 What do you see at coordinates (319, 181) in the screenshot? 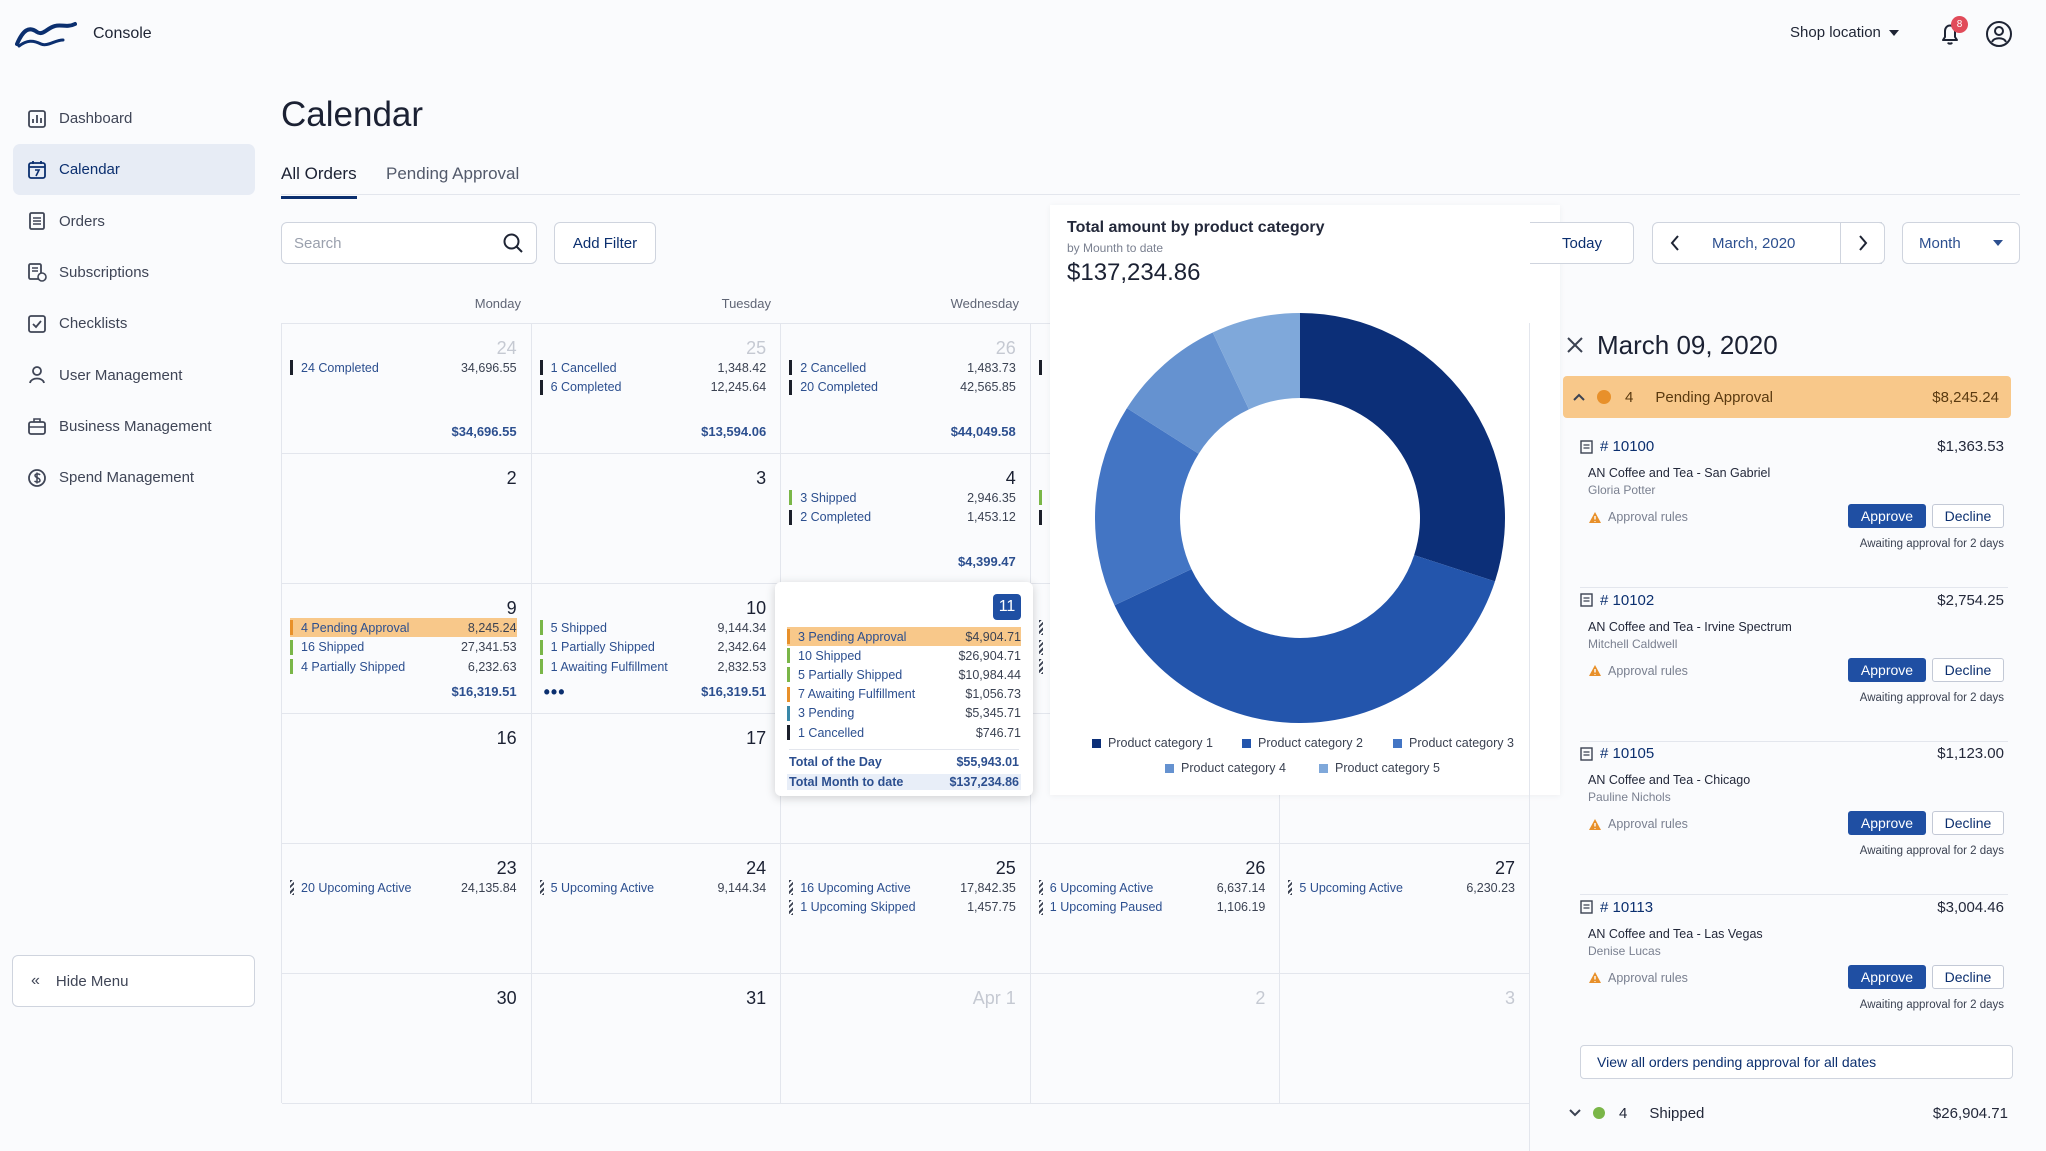
I see `tab-all-orders: All Orders` at bounding box center [319, 181].